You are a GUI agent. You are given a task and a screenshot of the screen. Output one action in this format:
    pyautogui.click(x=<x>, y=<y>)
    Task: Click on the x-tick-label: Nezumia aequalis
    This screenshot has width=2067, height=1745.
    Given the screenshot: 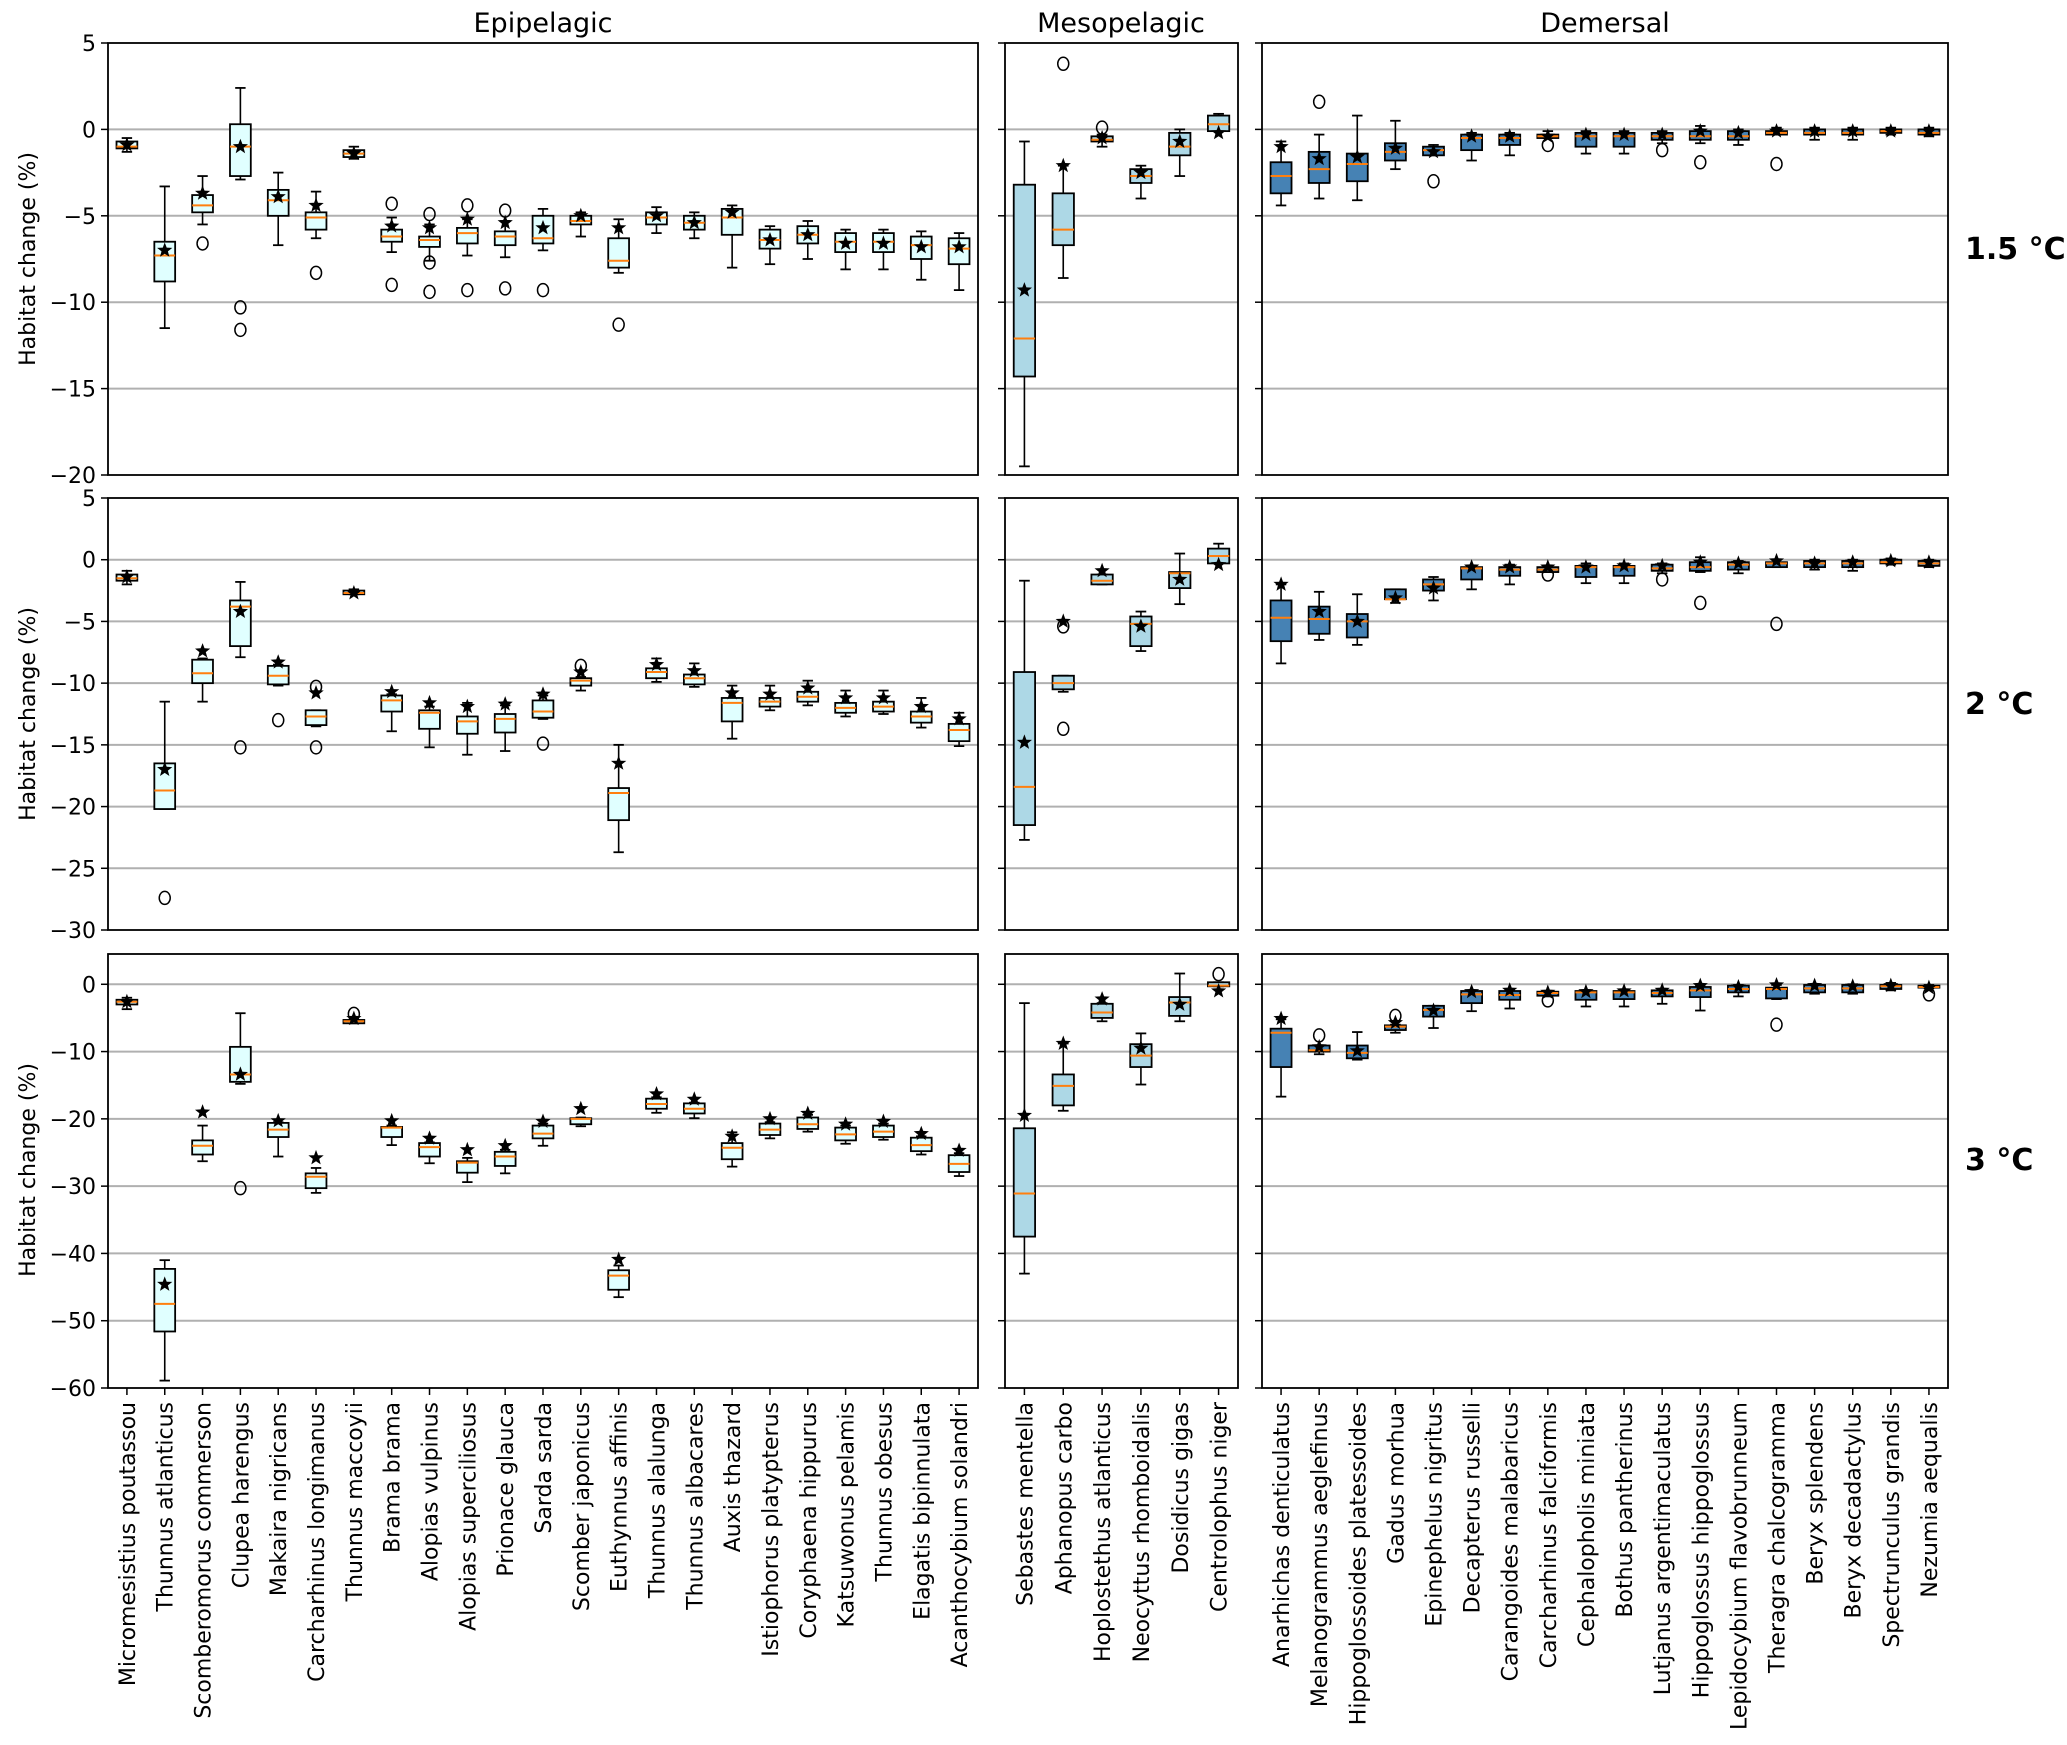 What is the action you would take?
    pyautogui.click(x=1930, y=1500)
    